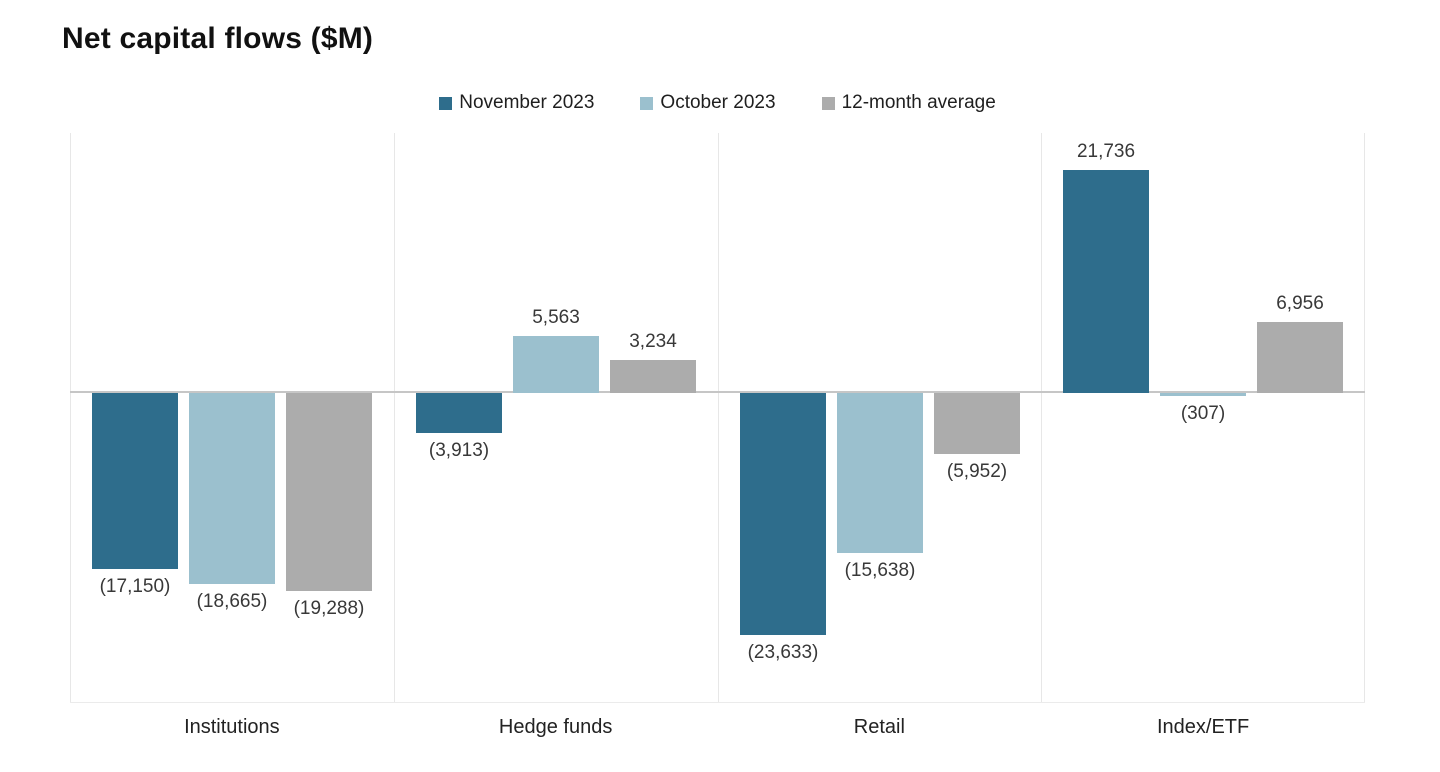 The image size is (1440, 772). Describe the element at coordinates (232, 727) in the screenshot. I see `category-label-institutions: Institutions` at that location.